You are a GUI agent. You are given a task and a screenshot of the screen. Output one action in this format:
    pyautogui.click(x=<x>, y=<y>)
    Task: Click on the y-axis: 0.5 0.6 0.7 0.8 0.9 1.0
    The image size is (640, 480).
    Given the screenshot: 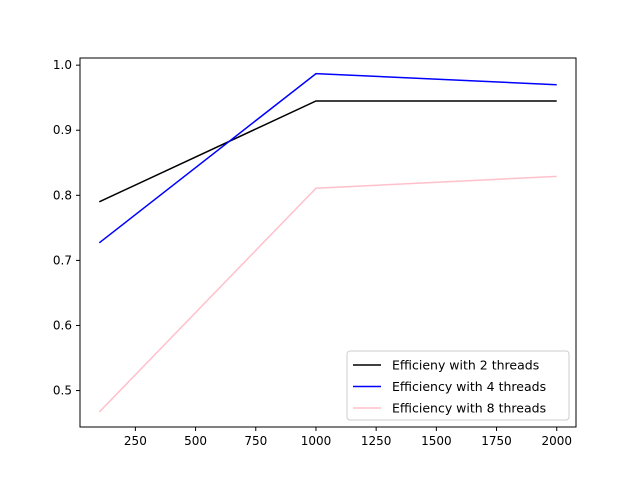 What is the action you would take?
    pyautogui.click(x=66, y=228)
    